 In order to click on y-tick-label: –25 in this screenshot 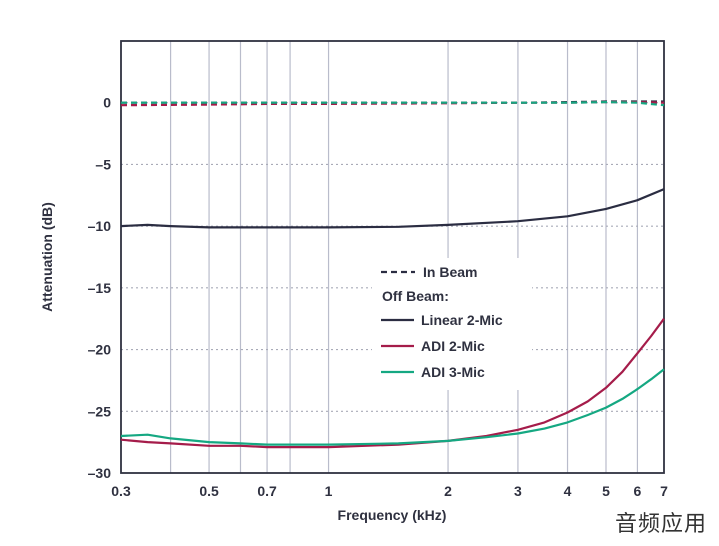, I will do `click(100, 411)`.